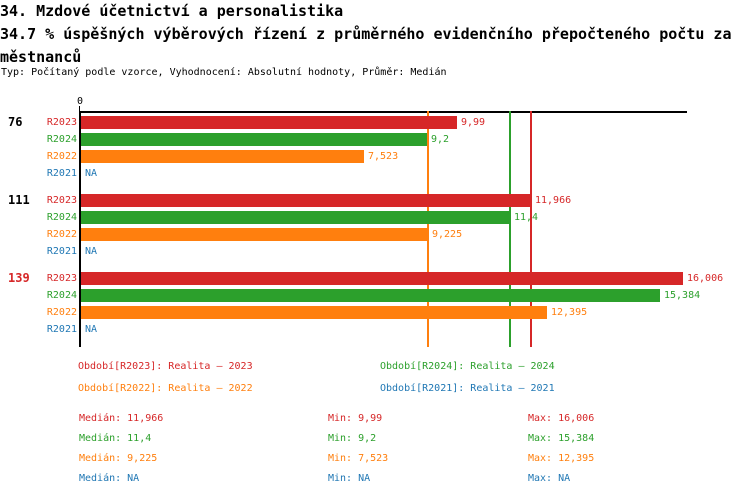  I want to click on stat-min-value: Min: NA, so click(349, 478).